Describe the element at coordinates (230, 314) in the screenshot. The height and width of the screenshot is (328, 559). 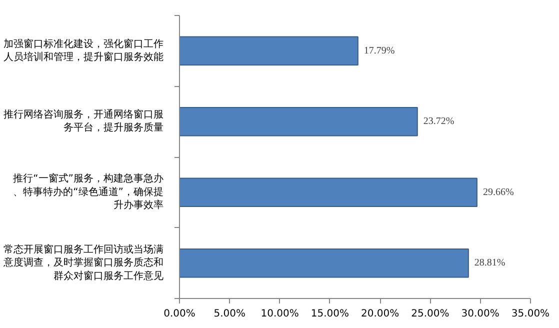
I see `x-tick-label: 5.00%` at that location.